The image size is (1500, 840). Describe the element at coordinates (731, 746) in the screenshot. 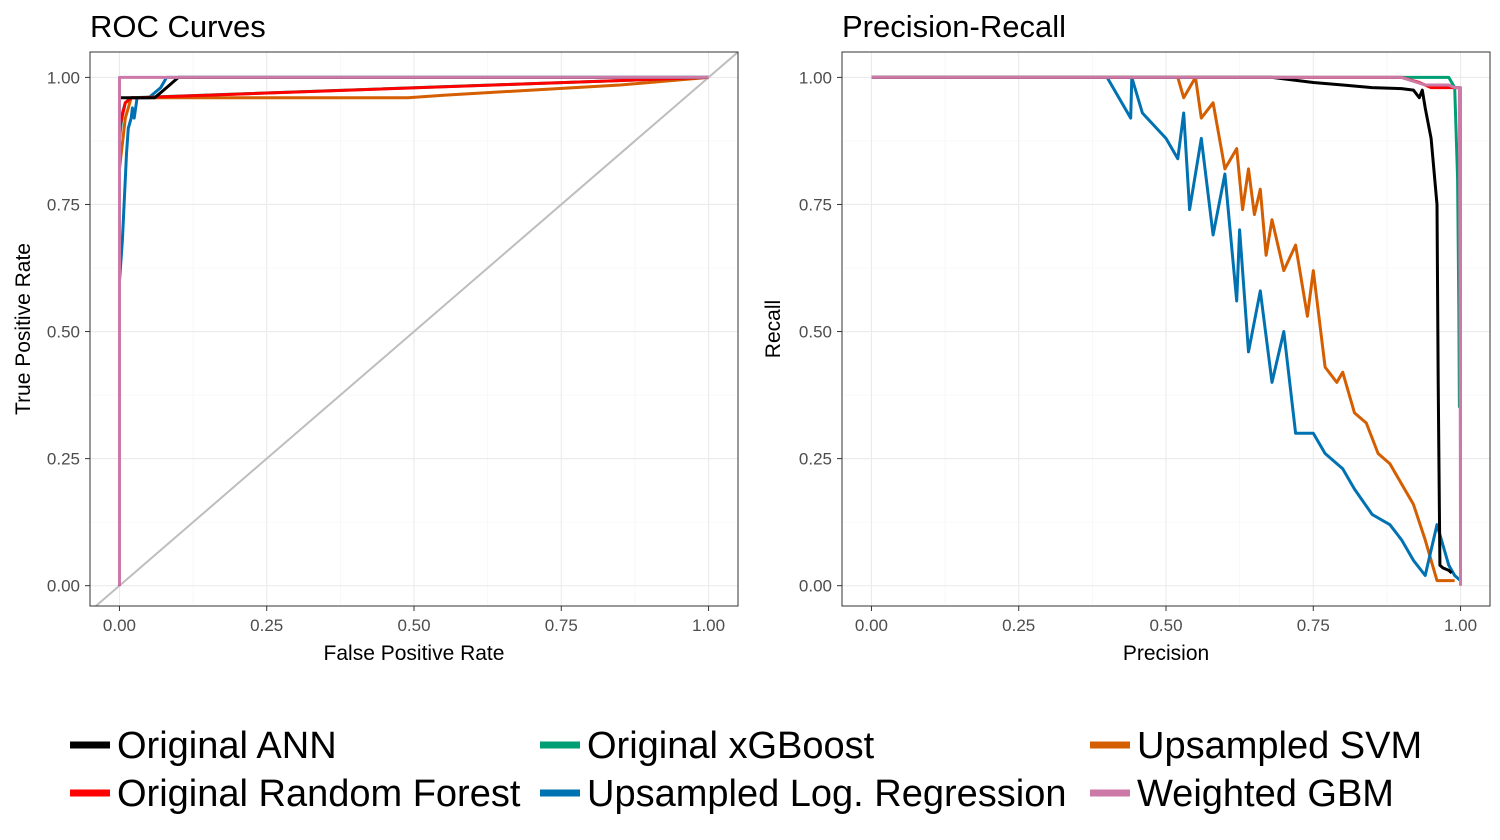

I see `legend-label: Original xGBoost` at that location.